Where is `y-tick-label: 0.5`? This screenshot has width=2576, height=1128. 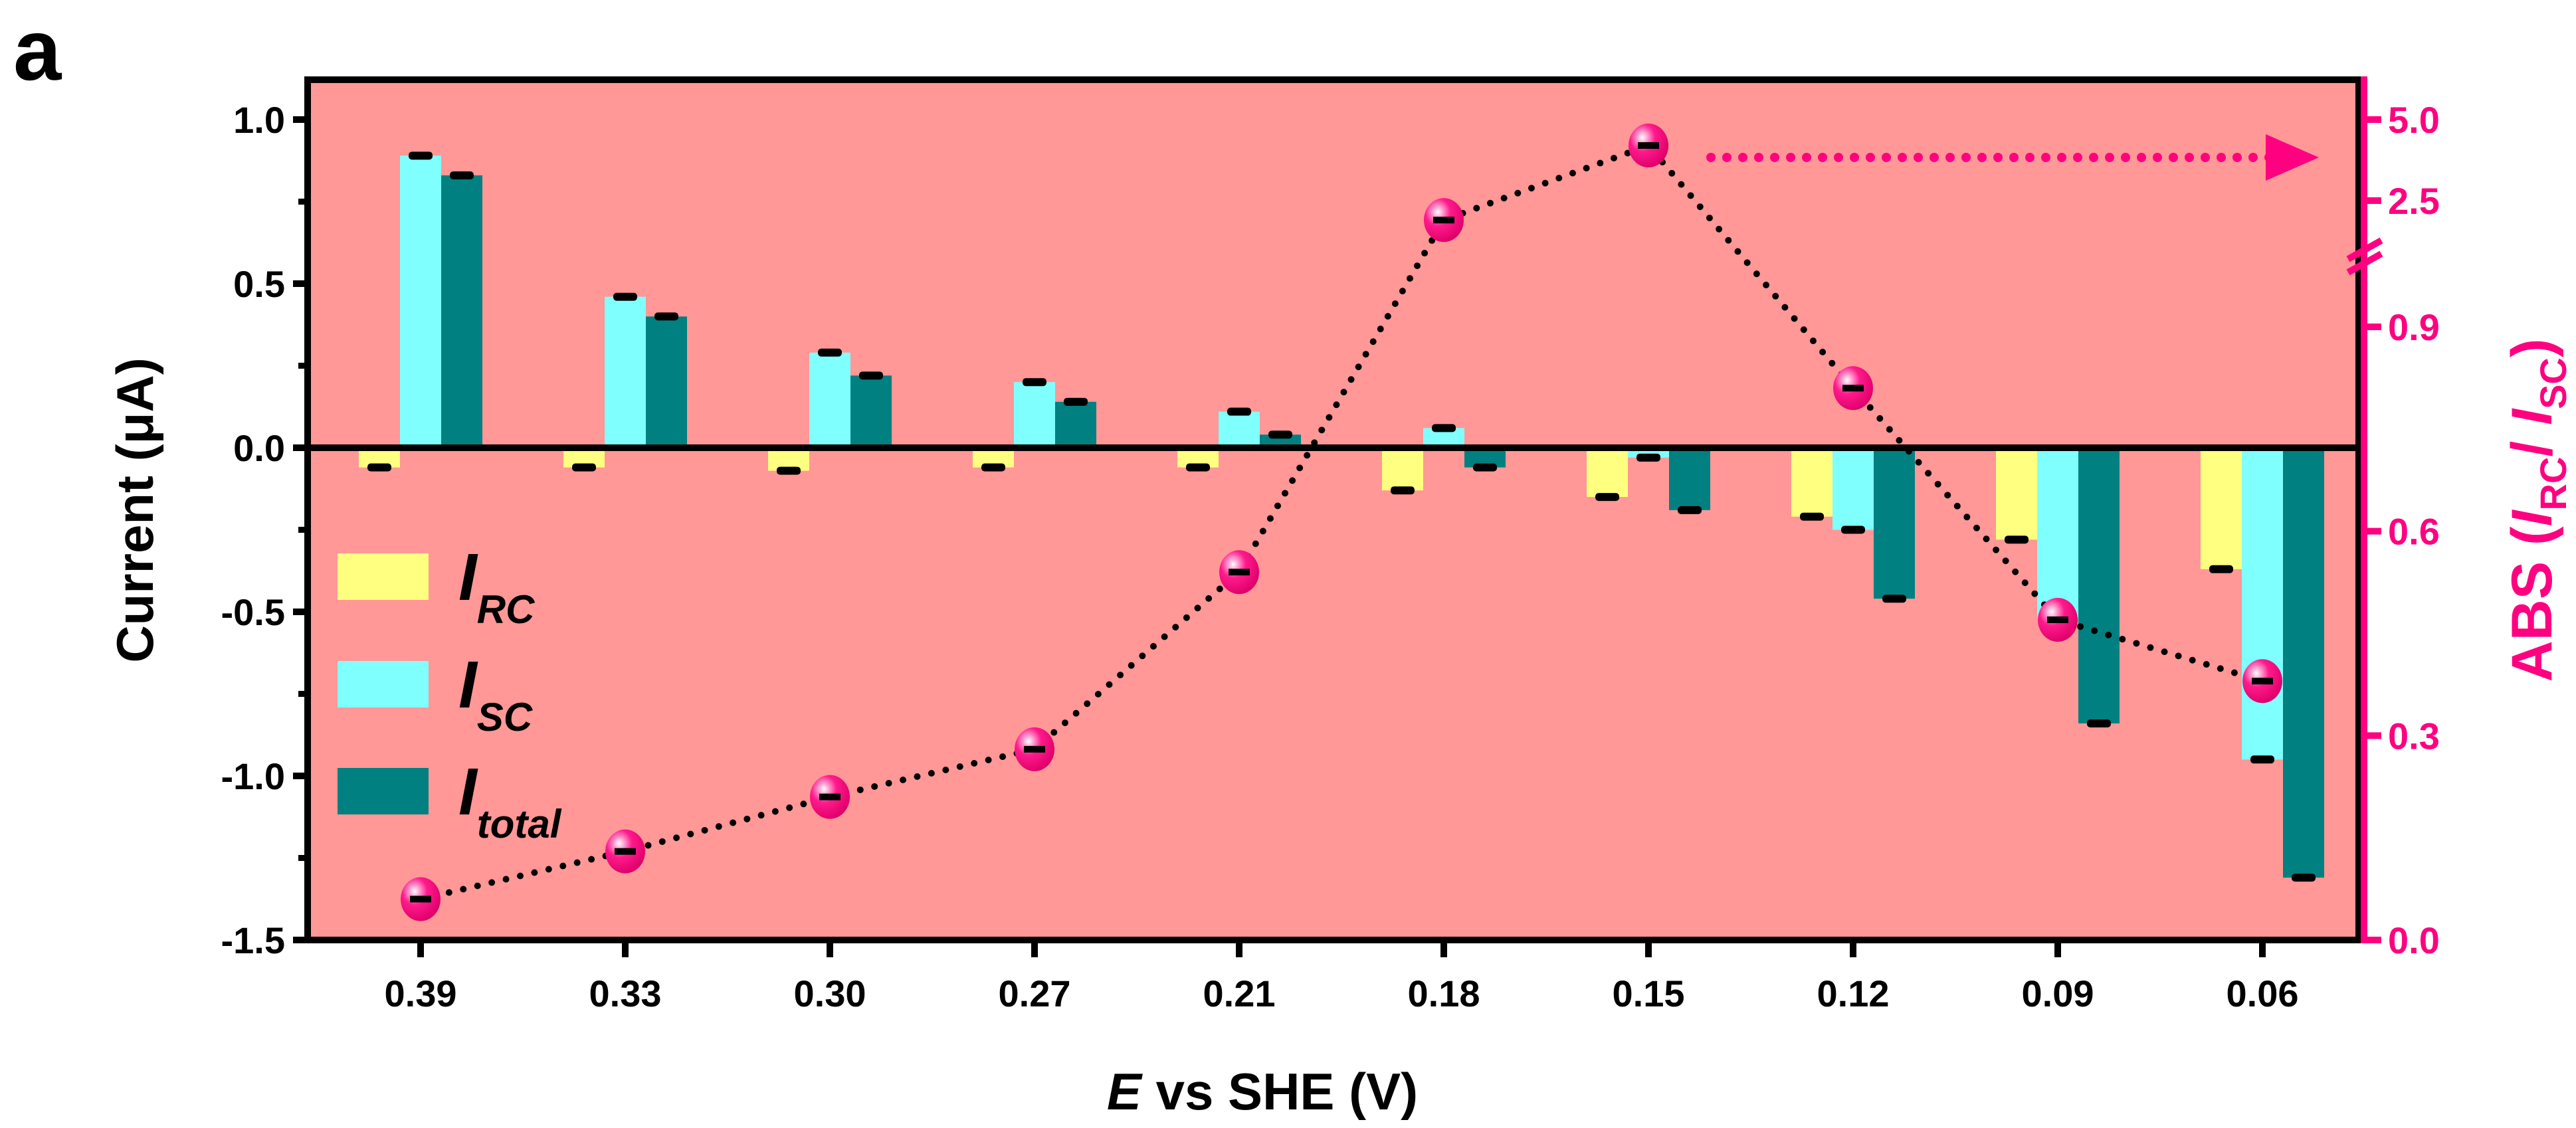 y-tick-label: 0.5 is located at coordinates (259, 284).